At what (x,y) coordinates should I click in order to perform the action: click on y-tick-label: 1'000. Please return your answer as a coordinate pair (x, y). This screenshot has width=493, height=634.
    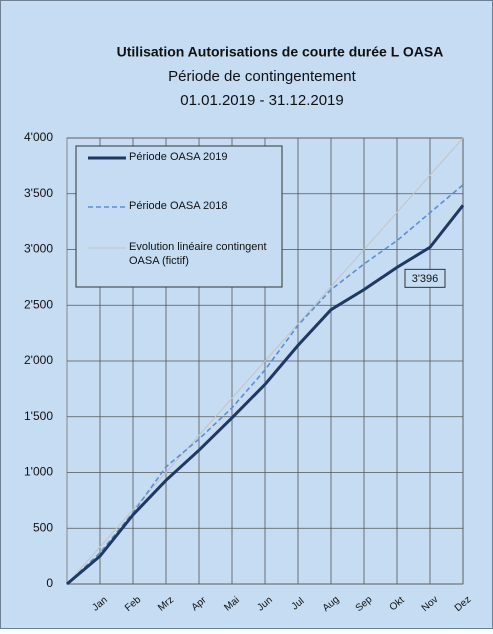
    Looking at the image, I should click on (38, 472).